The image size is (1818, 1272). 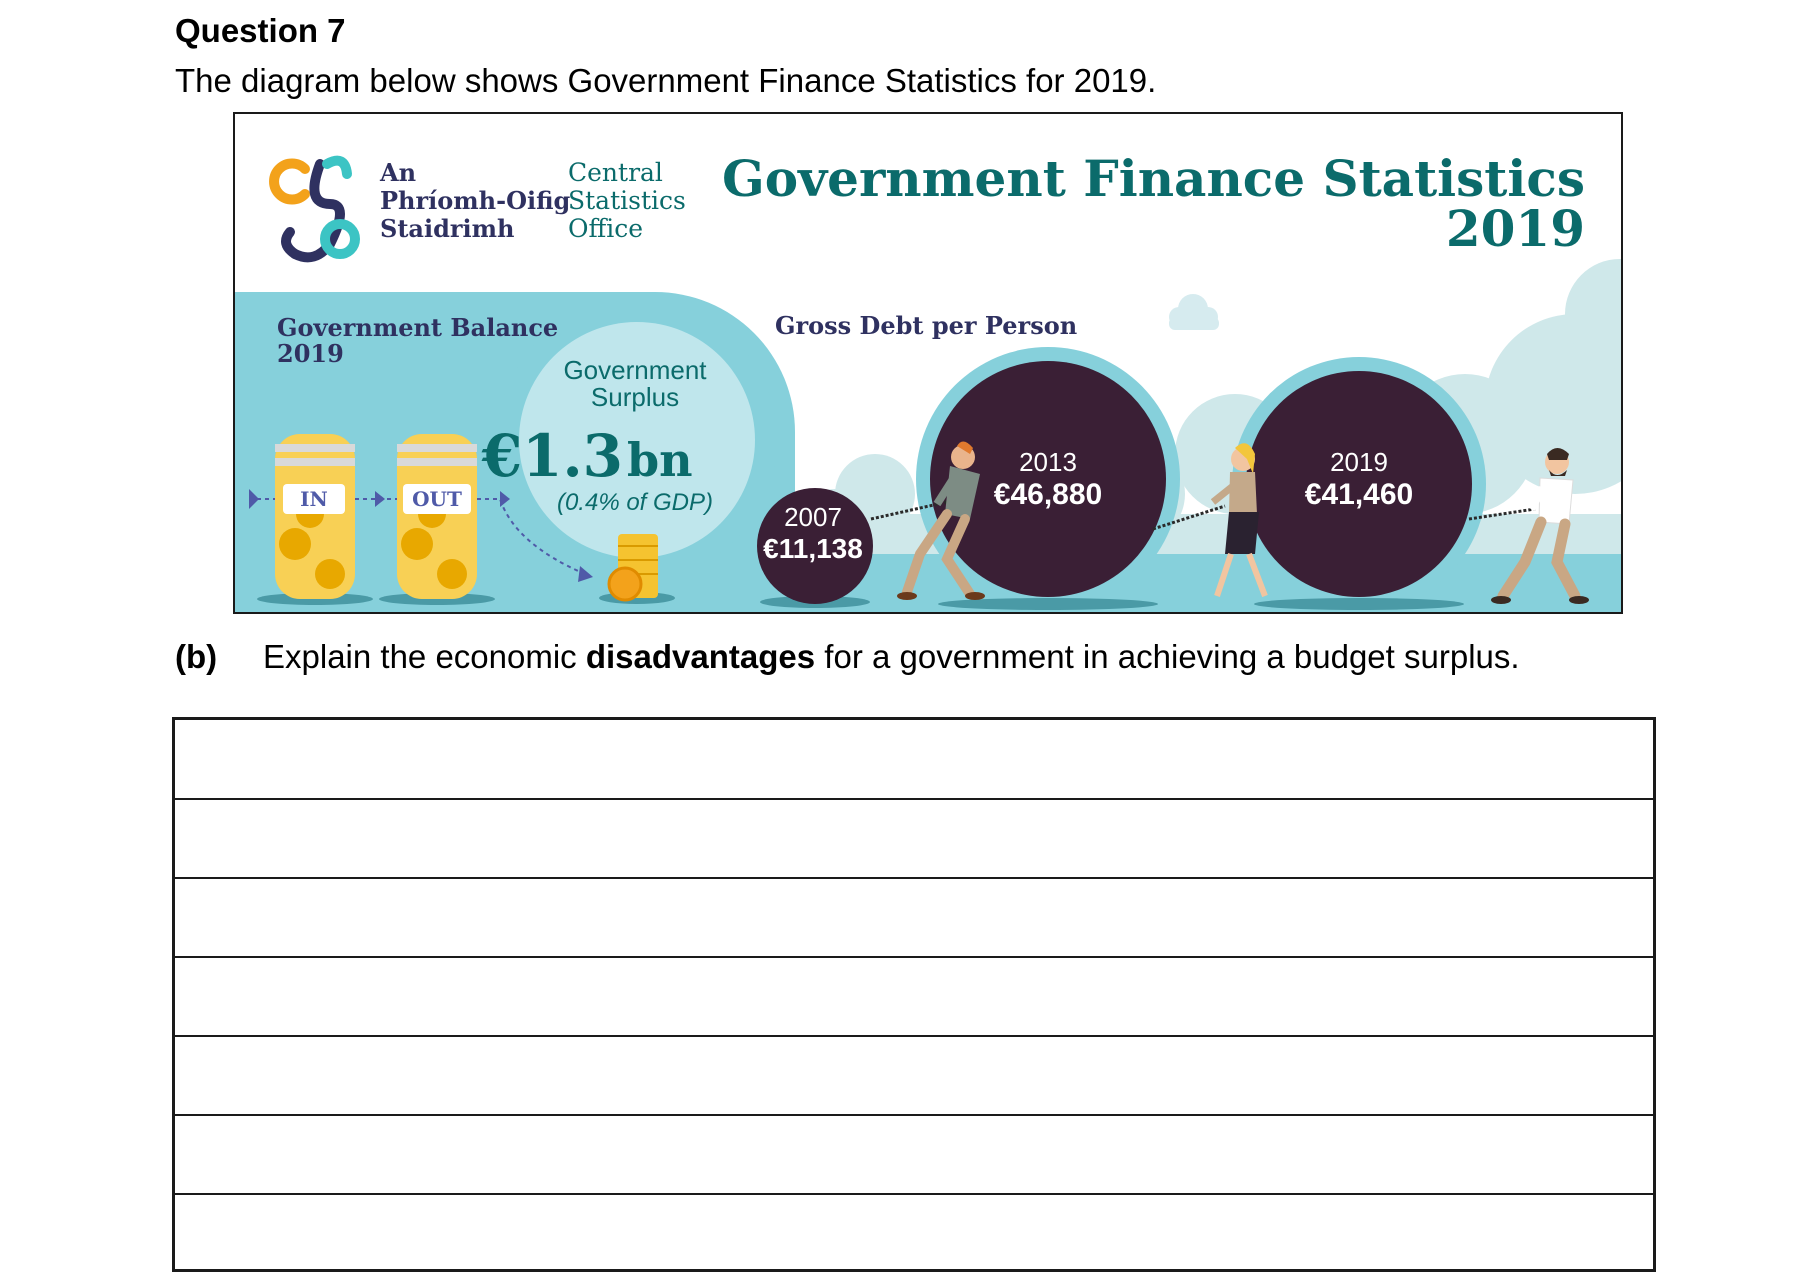 I want to click on flow-arrows, so click(x=421, y=535).